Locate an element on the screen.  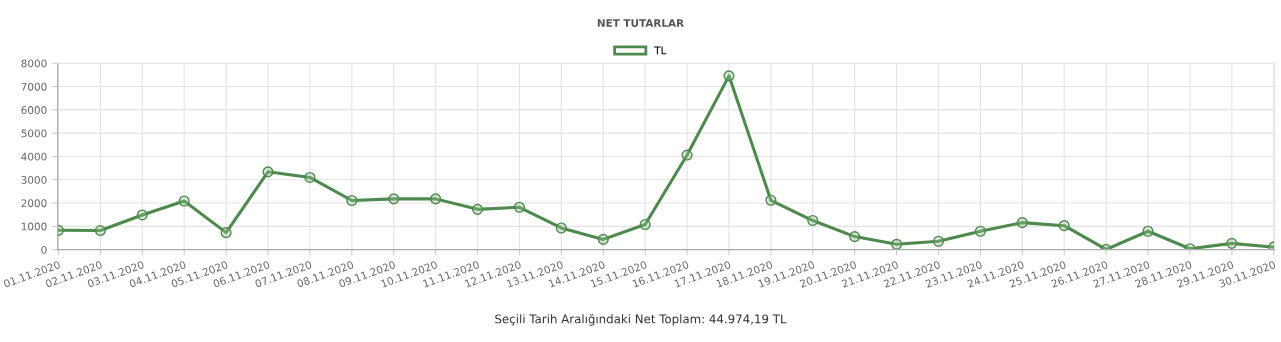
legend-label: TL is located at coordinates (660, 50).